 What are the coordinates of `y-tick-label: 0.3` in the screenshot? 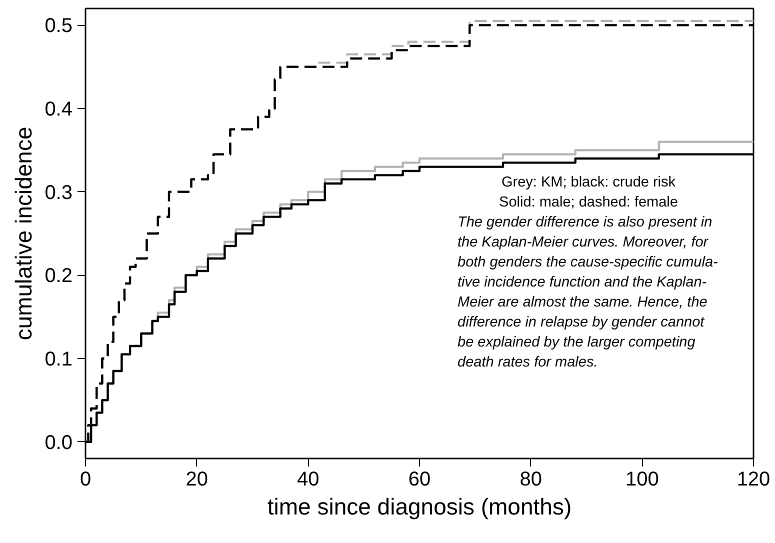 It's located at (58, 193).